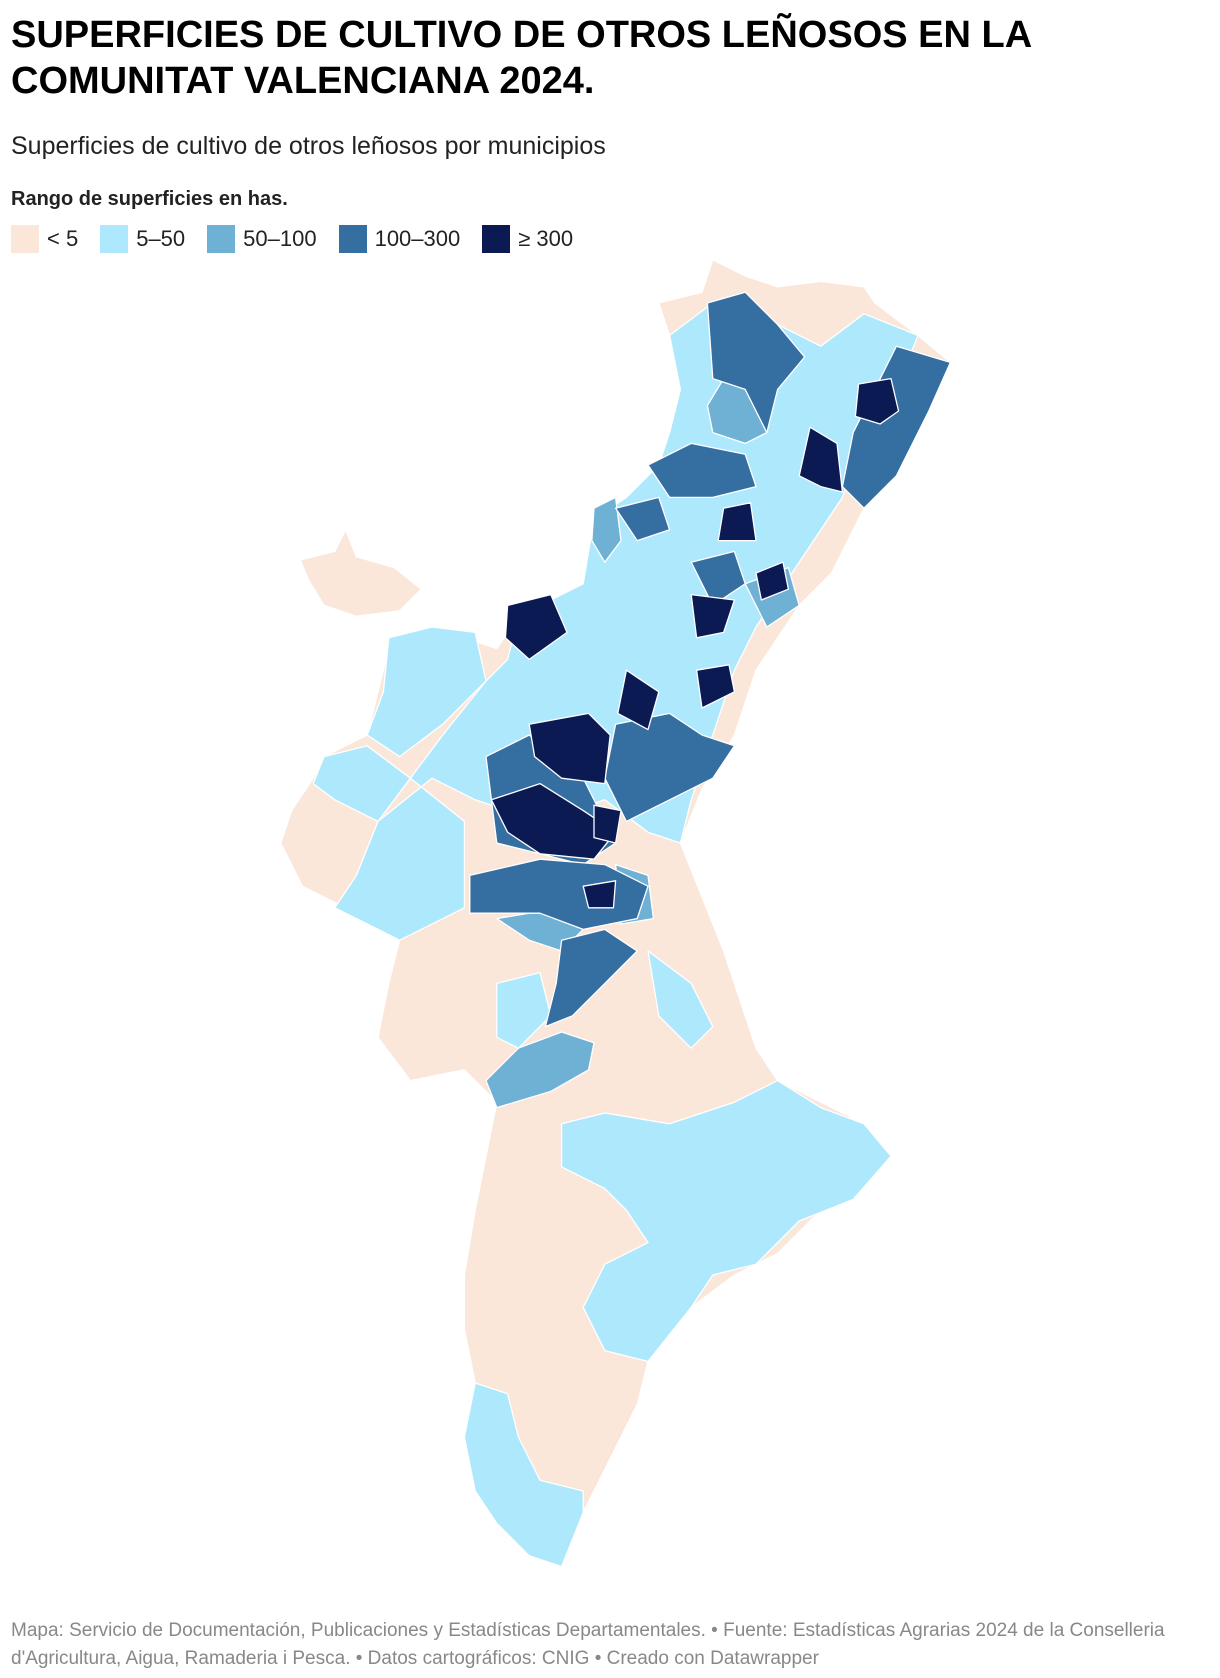 Image resolution: width=1220 pixels, height=1678 pixels. I want to click on legend-item: 5–50, so click(142, 239).